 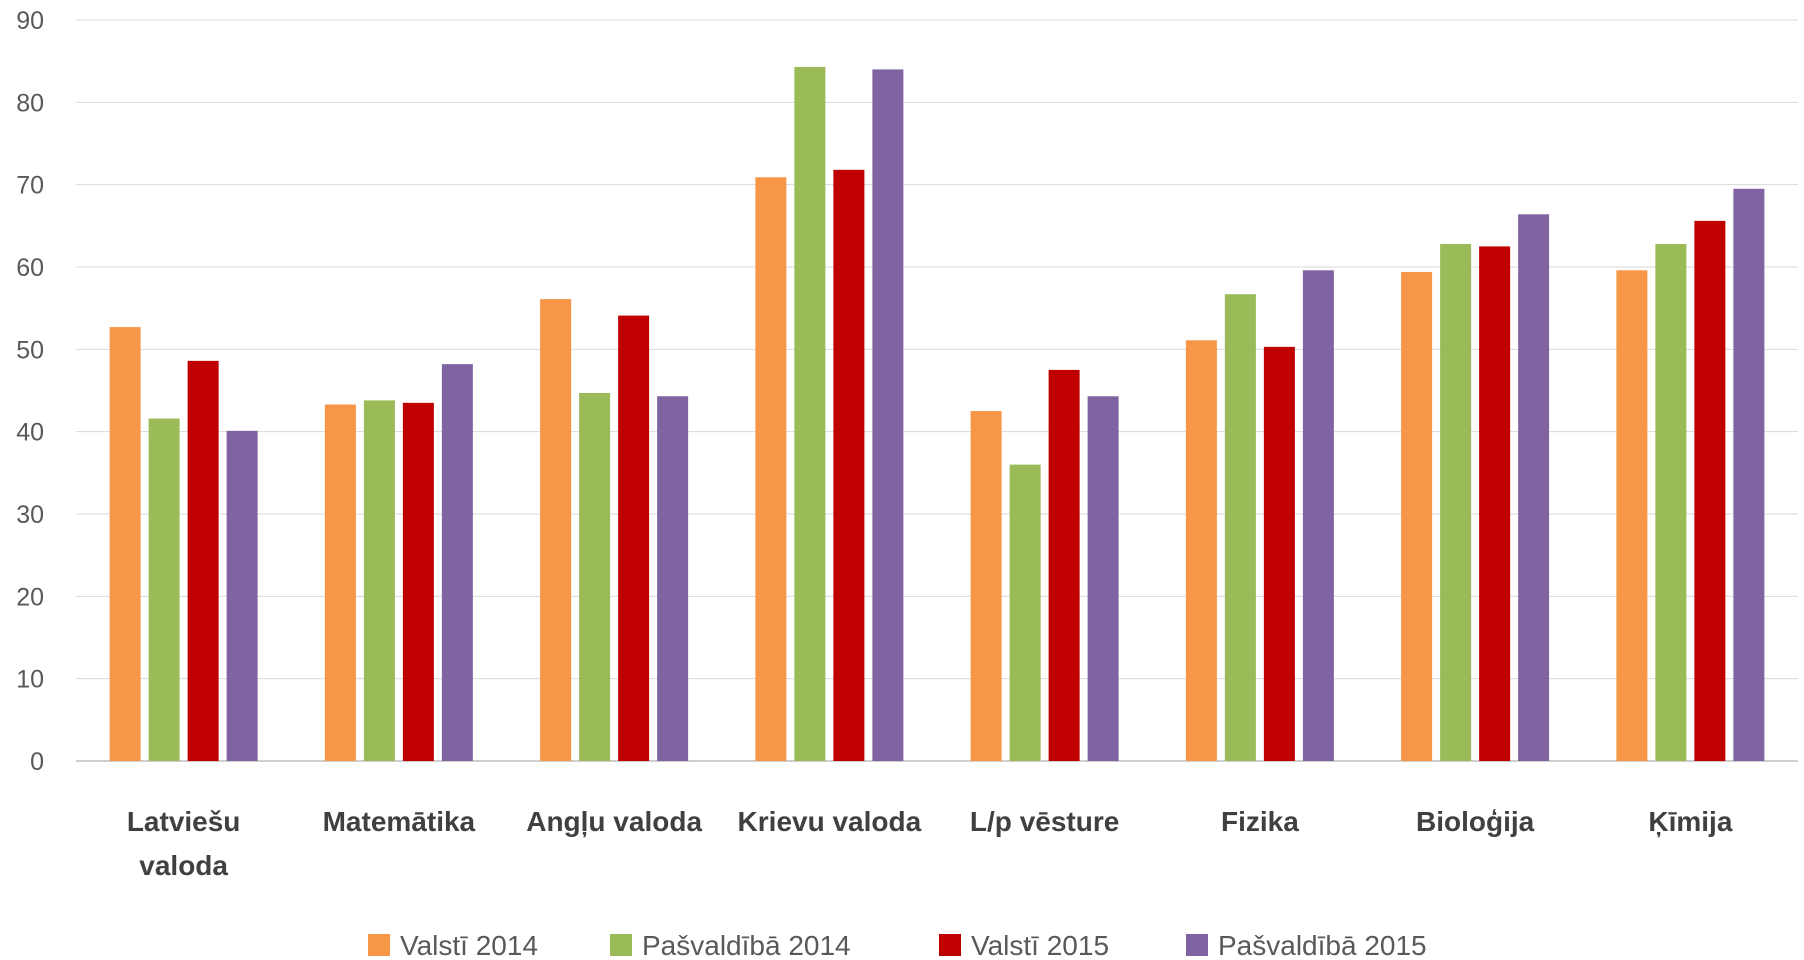 What do you see at coordinates (1690, 821) in the screenshot?
I see `x-category-label-8: Ķīmija` at bounding box center [1690, 821].